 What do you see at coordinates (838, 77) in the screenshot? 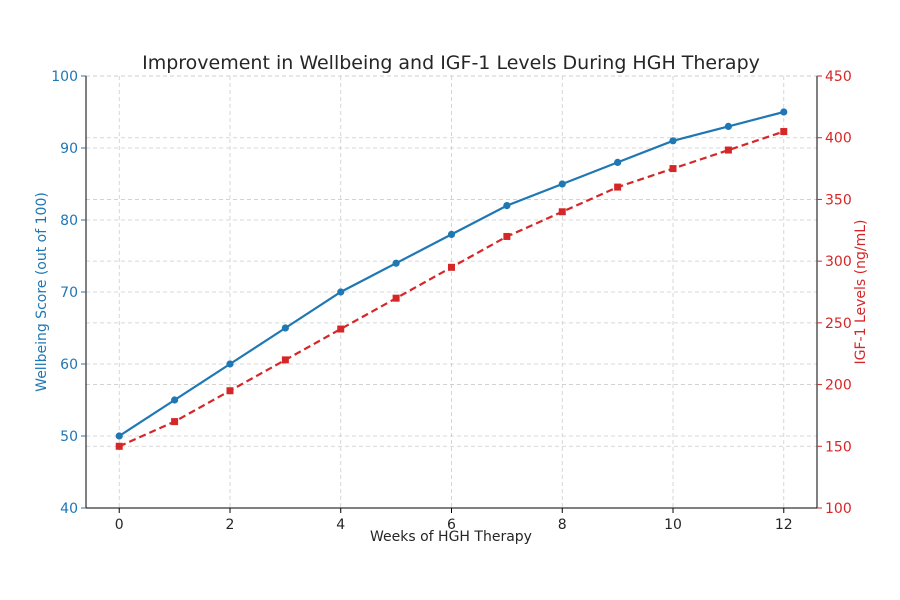
I see `y-right-tick-label: 450` at bounding box center [838, 77].